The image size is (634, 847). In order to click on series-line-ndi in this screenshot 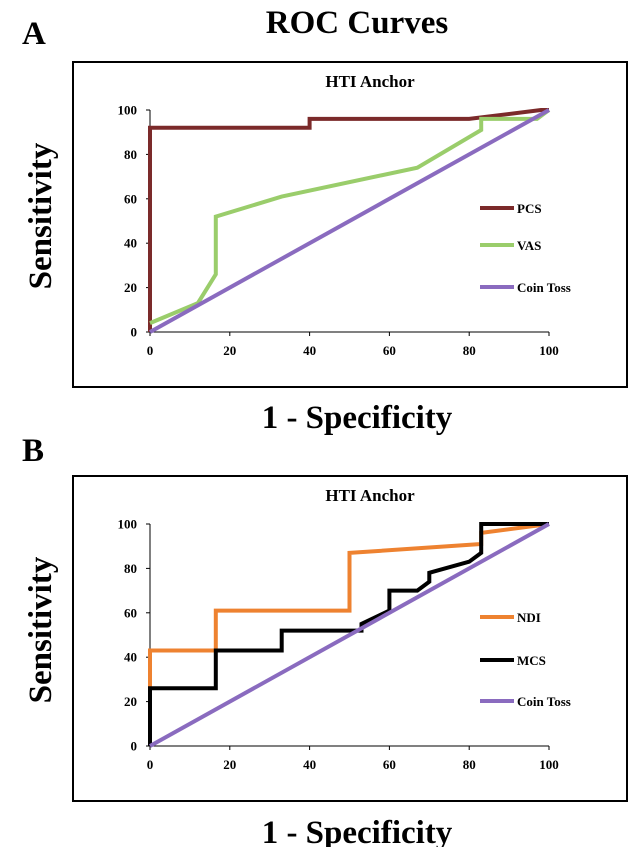, I will do `click(349, 605)`.